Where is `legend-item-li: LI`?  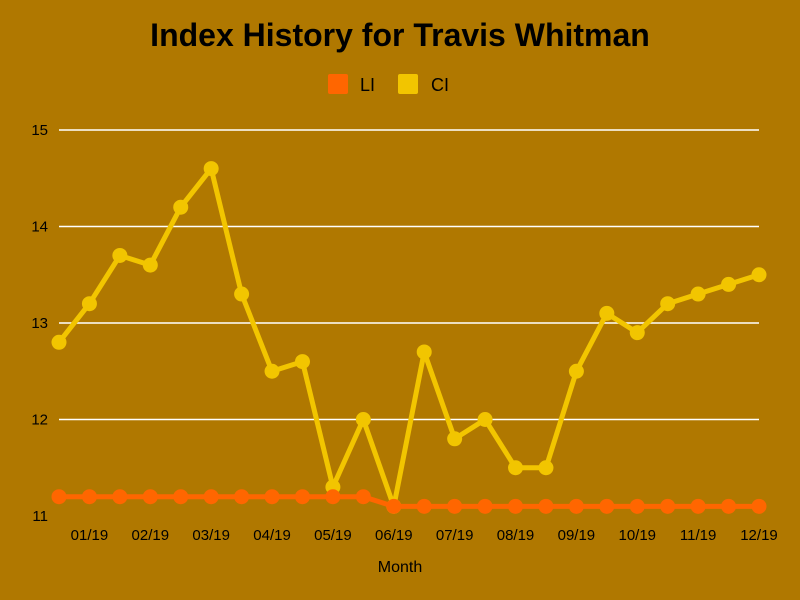
legend-item-li: LI is located at coordinates (351, 84).